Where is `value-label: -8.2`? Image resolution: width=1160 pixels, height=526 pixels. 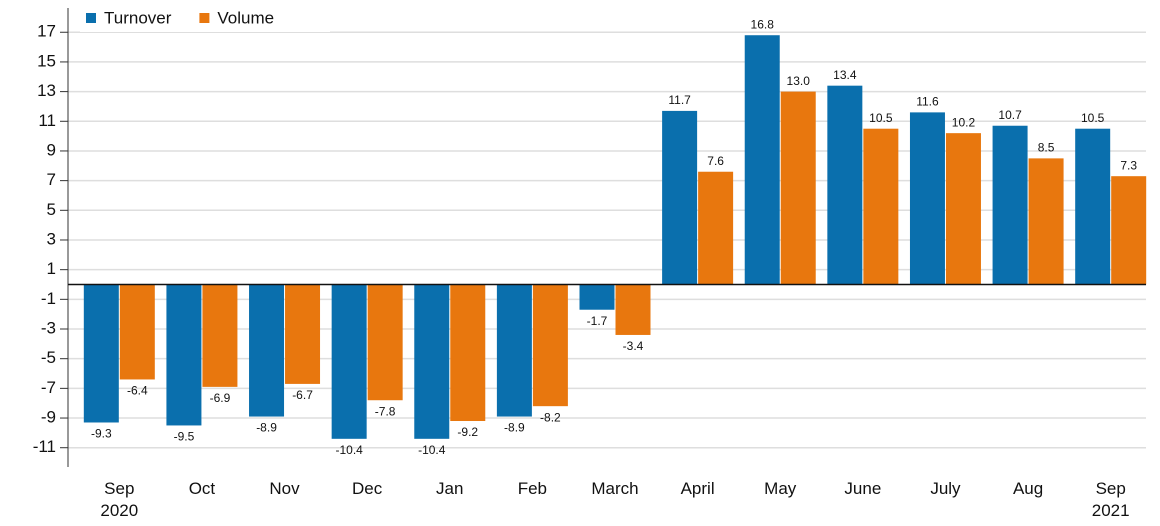 value-label: -8.2 is located at coordinates (550, 417).